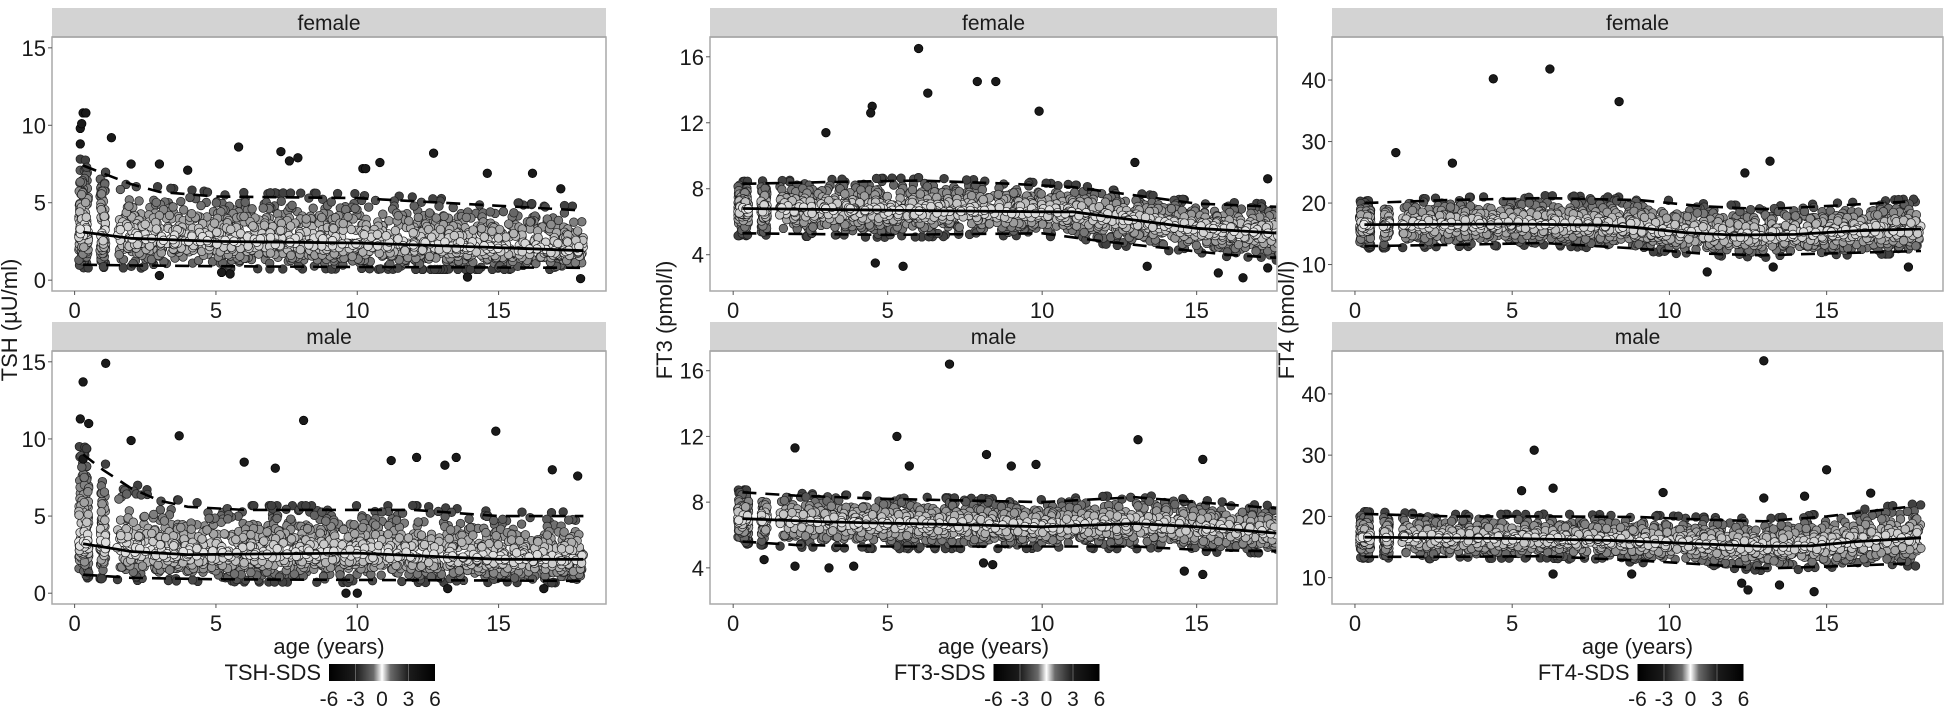  I want to click on median-line, so click(333, 241).